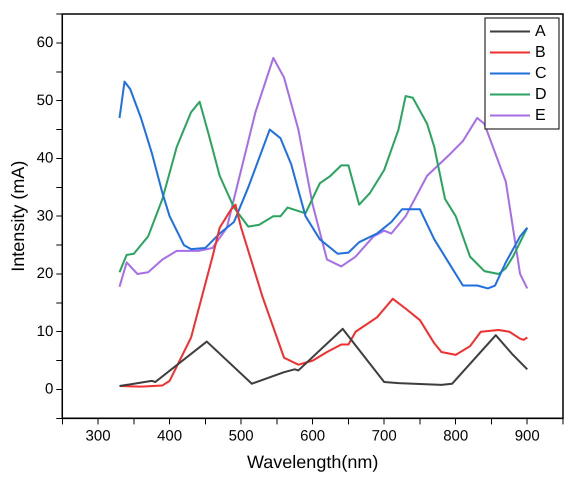 Image resolution: width=566 pixels, height=478 pixels. Describe the element at coordinates (45, 273) in the screenshot. I see `y-tick-label: 20` at that location.